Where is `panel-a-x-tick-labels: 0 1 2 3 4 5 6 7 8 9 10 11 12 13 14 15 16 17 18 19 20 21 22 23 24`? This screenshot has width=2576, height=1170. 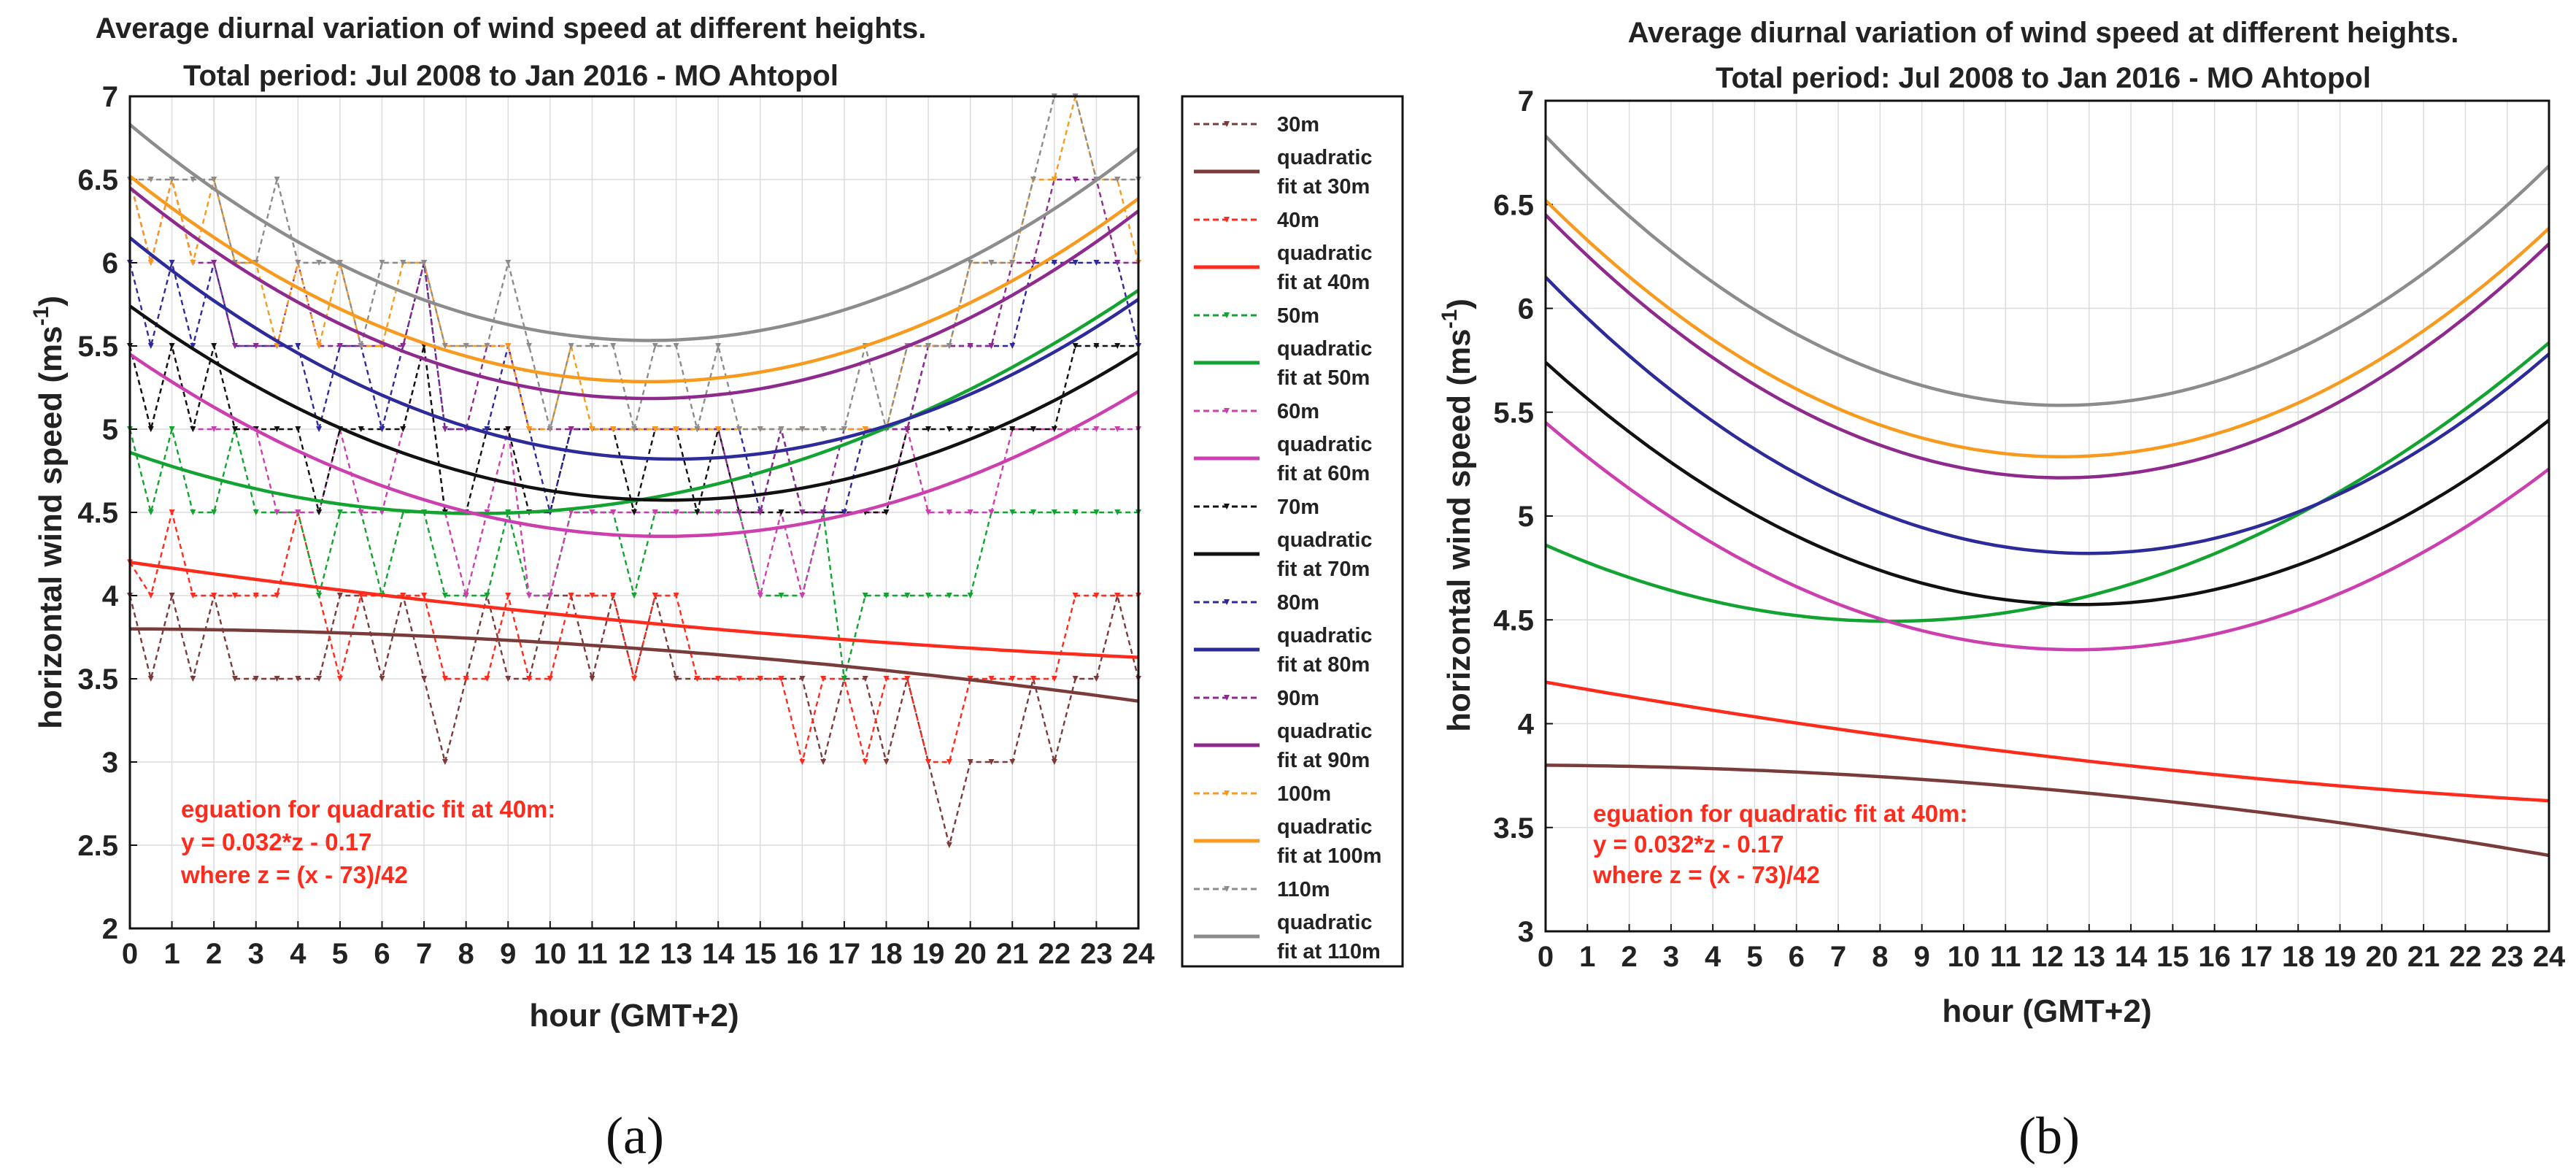 panel-a-x-tick-labels: 0 1 2 3 4 5 6 7 8 9 10 11 12 13 14 15 16 17 18 19 20 21 22 23 24 is located at coordinates (638, 954).